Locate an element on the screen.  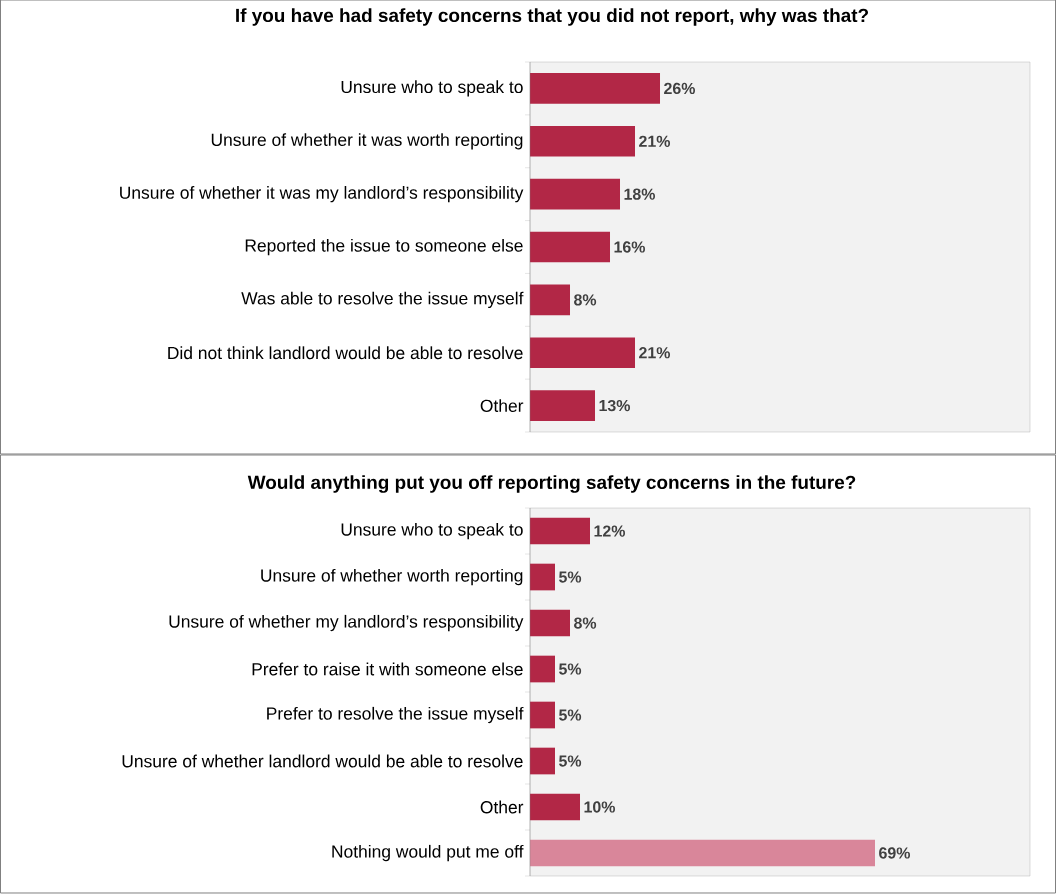
data-label: 26% is located at coordinates (679, 88).